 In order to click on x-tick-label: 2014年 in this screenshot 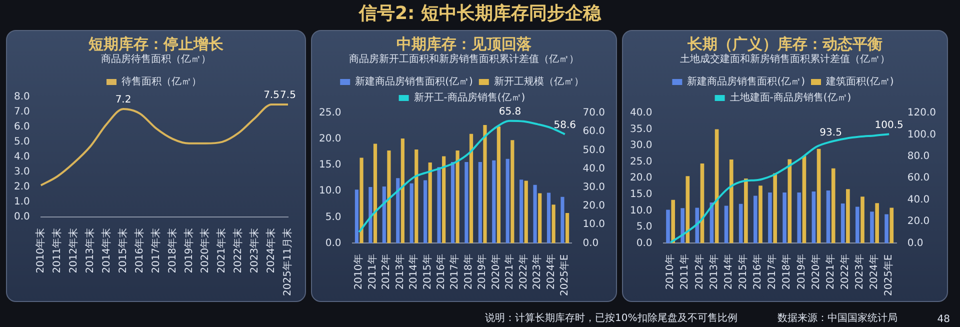, I will do `click(728, 272)`.